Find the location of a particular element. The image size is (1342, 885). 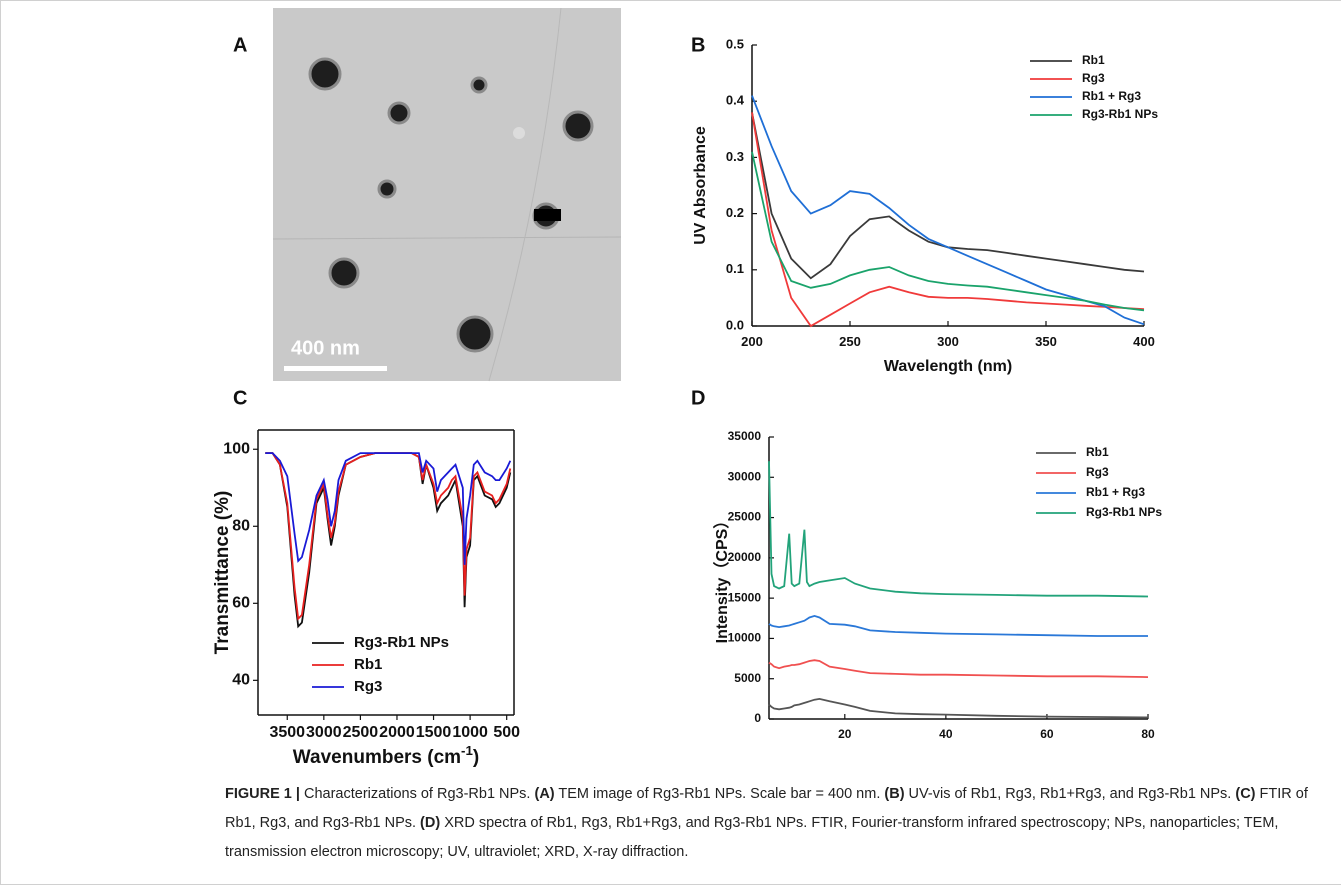

caption-segment: (B) is located at coordinates (894, 794).